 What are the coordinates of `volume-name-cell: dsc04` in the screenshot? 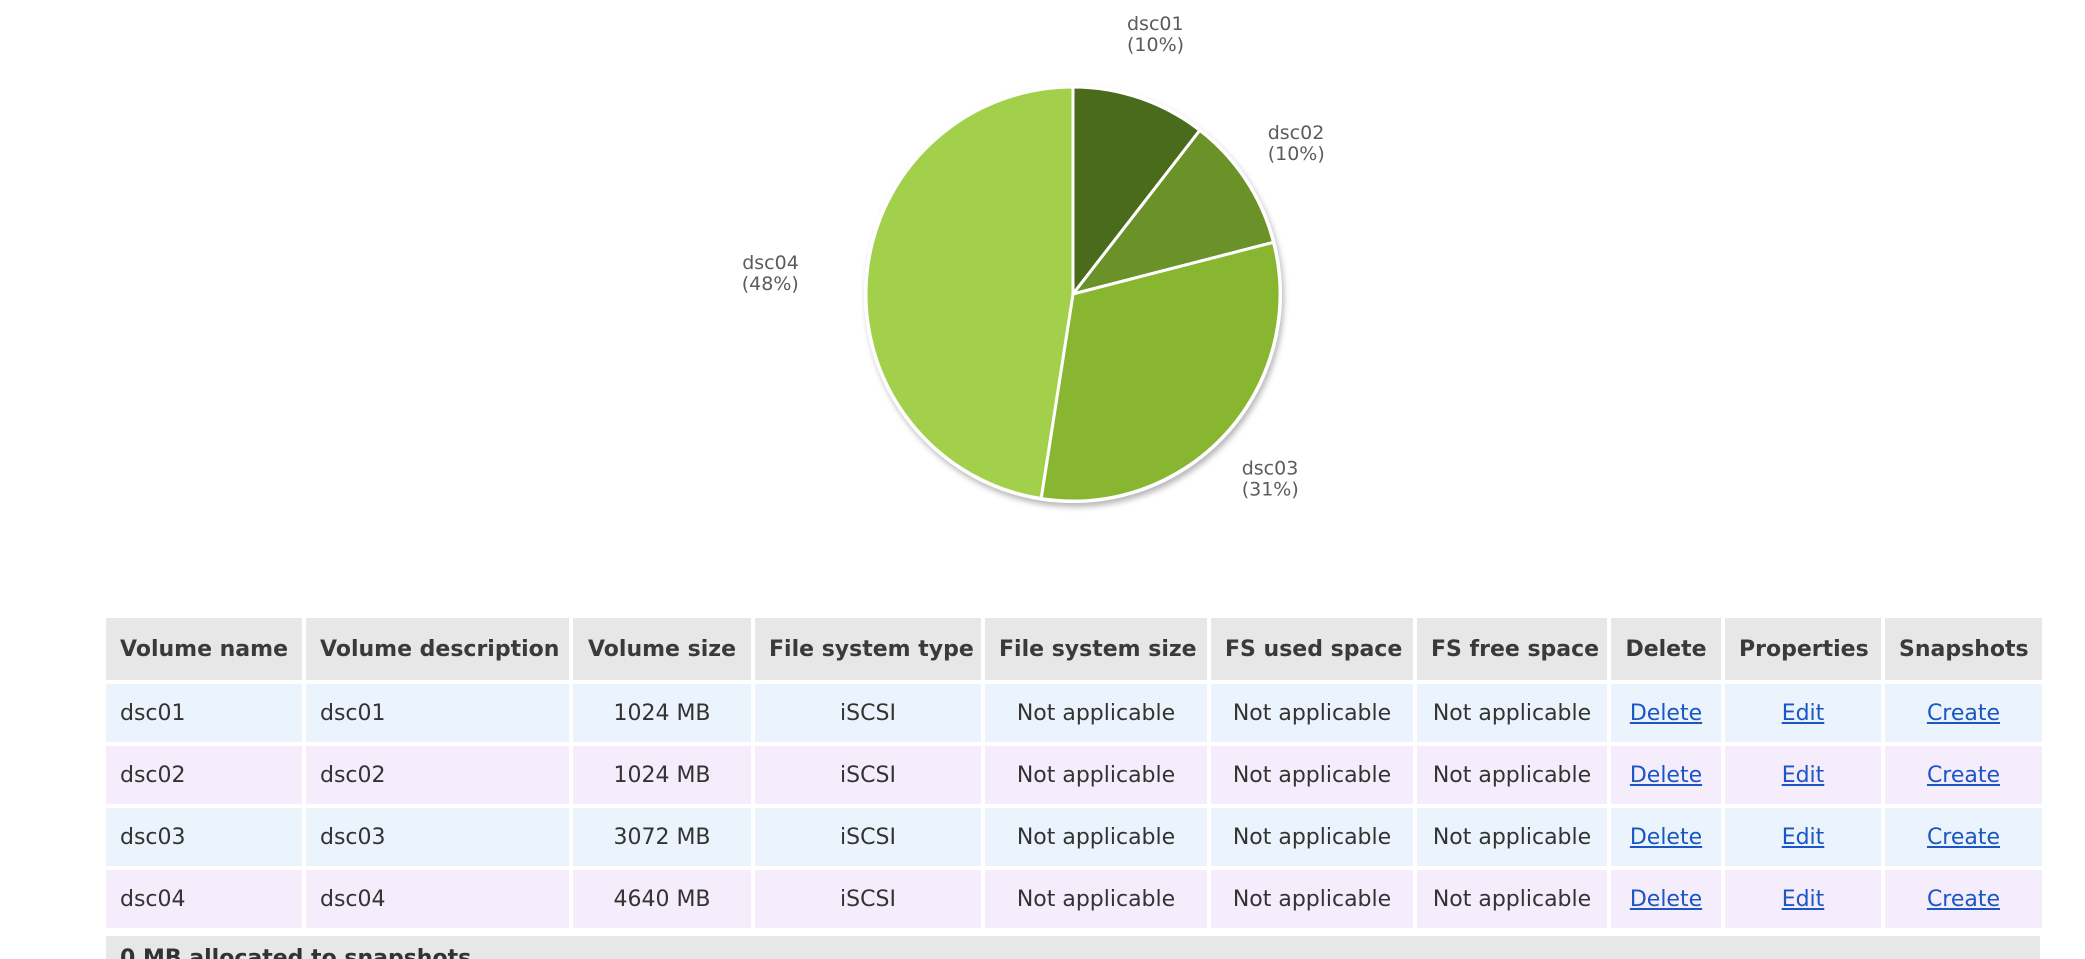 It's located at (204, 899).